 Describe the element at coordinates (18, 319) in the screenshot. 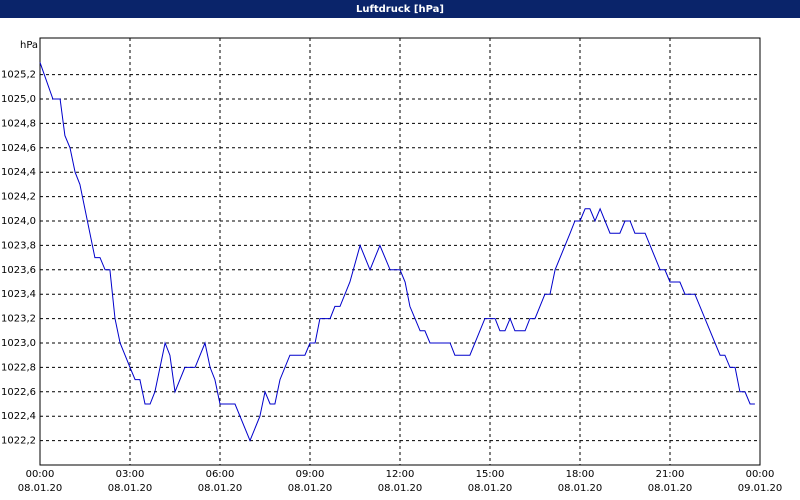

I see `y-tick-label: 1023,2` at that location.